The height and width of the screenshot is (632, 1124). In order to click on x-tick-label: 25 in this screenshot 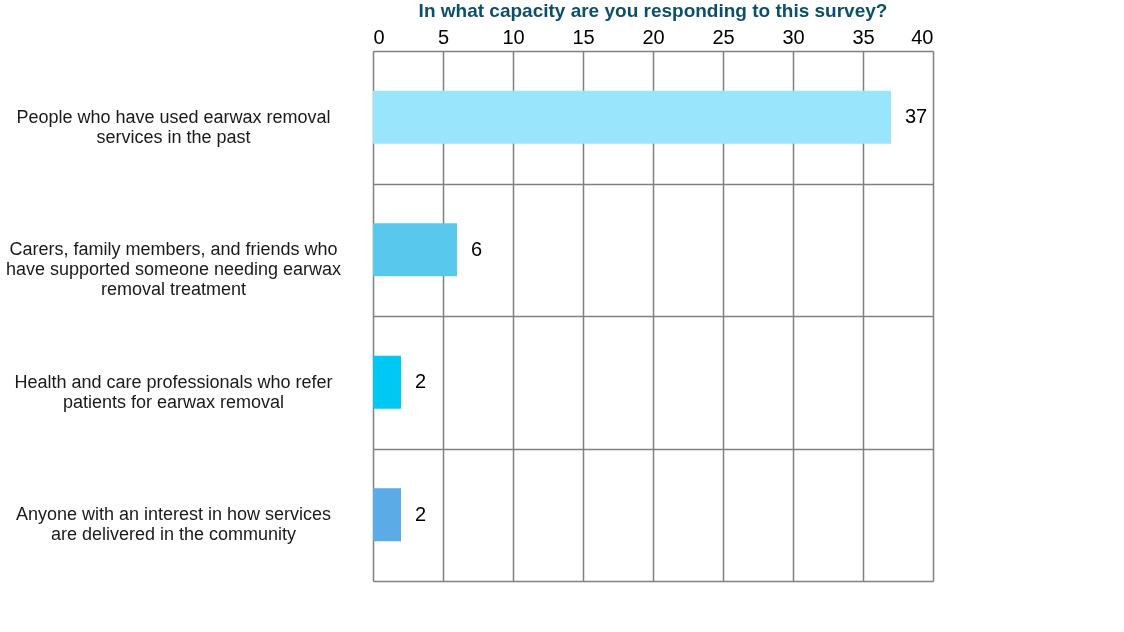, I will do `click(723, 36)`.